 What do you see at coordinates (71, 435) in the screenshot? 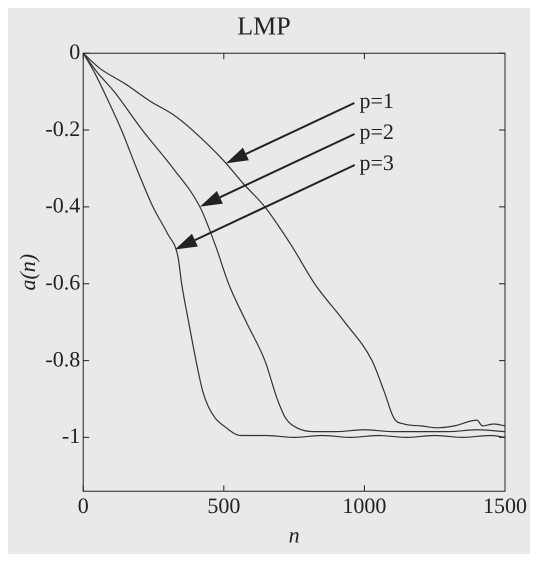
I see `y-tick-label: -1` at bounding box center [71, 435].